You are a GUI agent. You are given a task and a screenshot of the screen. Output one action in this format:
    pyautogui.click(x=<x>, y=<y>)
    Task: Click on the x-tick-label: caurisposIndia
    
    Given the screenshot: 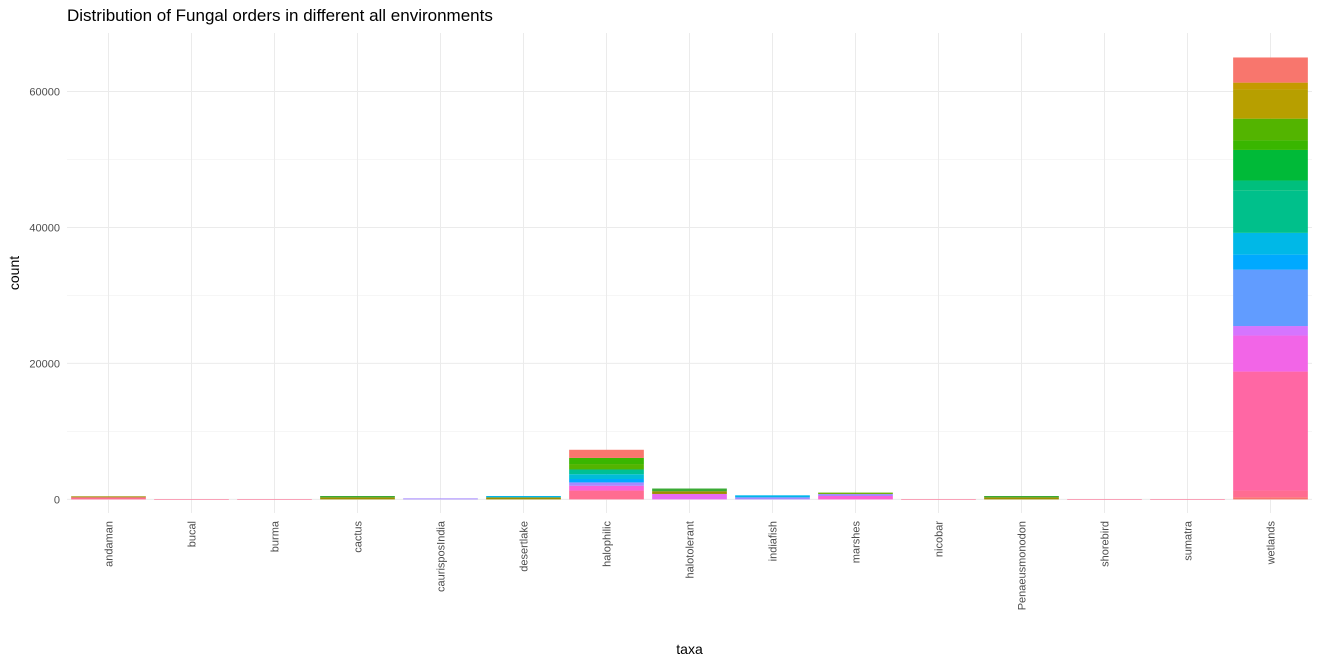 What is the action you would take?
    pyautogui.click(x=442, y=556)
    